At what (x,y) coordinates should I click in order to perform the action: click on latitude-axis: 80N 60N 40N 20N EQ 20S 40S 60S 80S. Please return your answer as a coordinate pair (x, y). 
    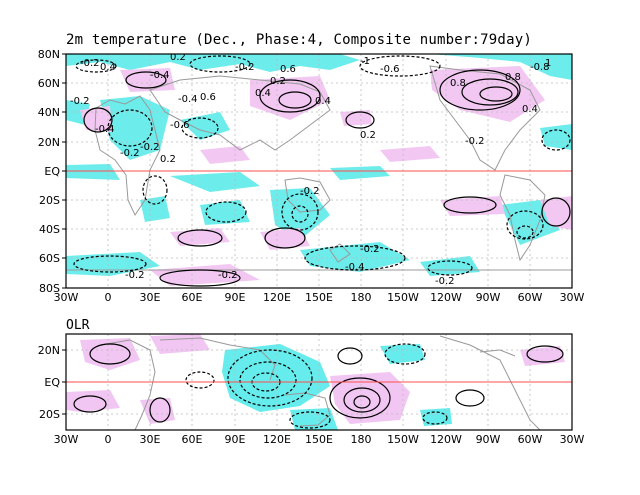
    Looking at the image, I should click on (52, 171).